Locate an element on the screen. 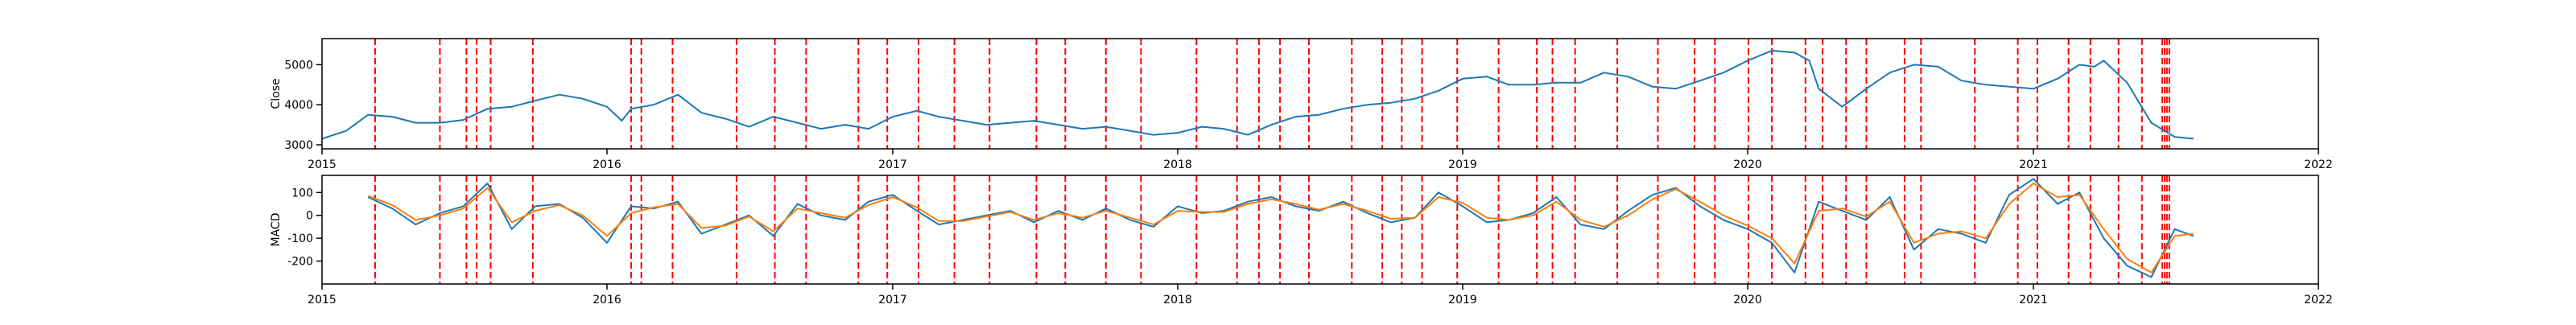  y-tick-label: 5000 is located at coordinates (298, 65).